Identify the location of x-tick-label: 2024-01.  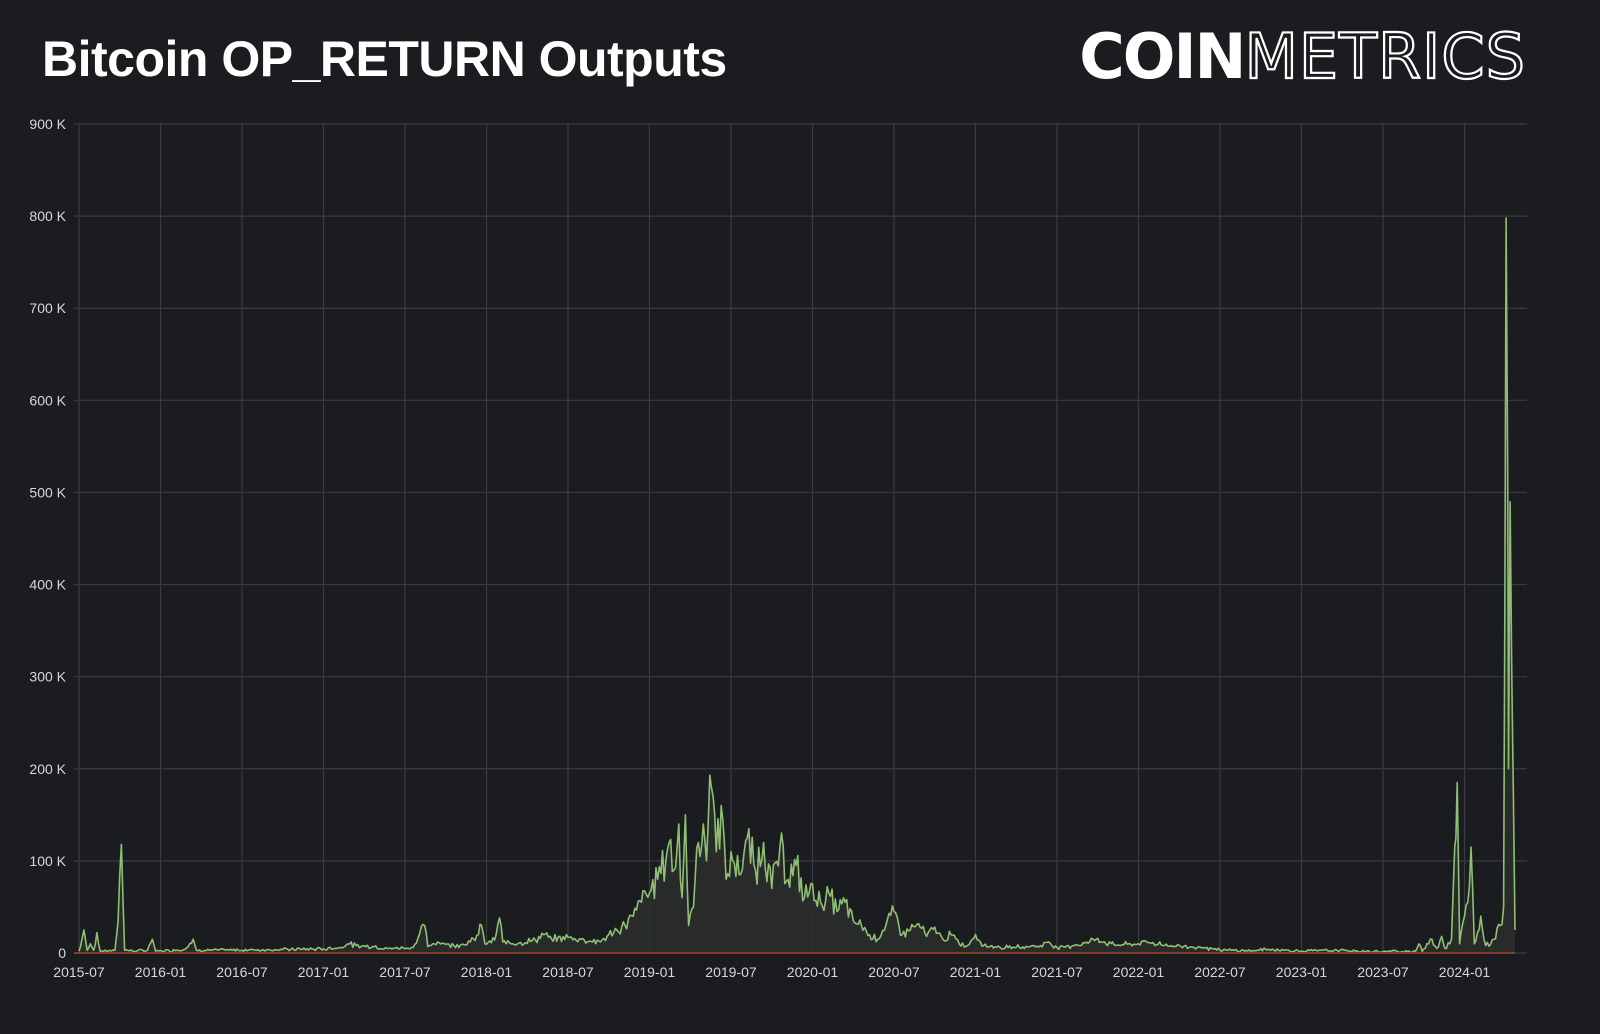
(1465, 972).